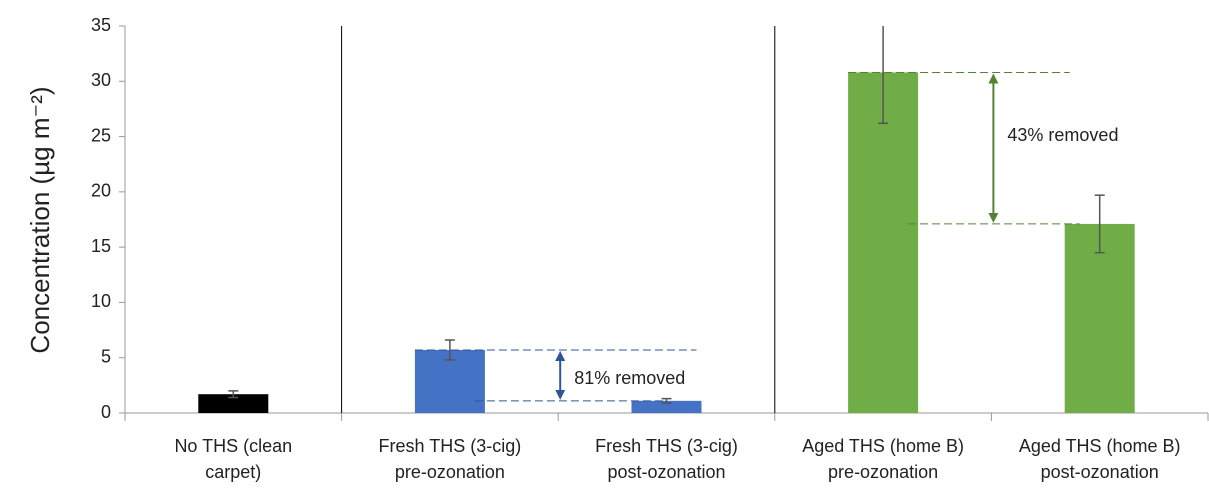 This screenshot has height=491, width=1209. I want to click on y-tick-label: 10, so click(101, 301).